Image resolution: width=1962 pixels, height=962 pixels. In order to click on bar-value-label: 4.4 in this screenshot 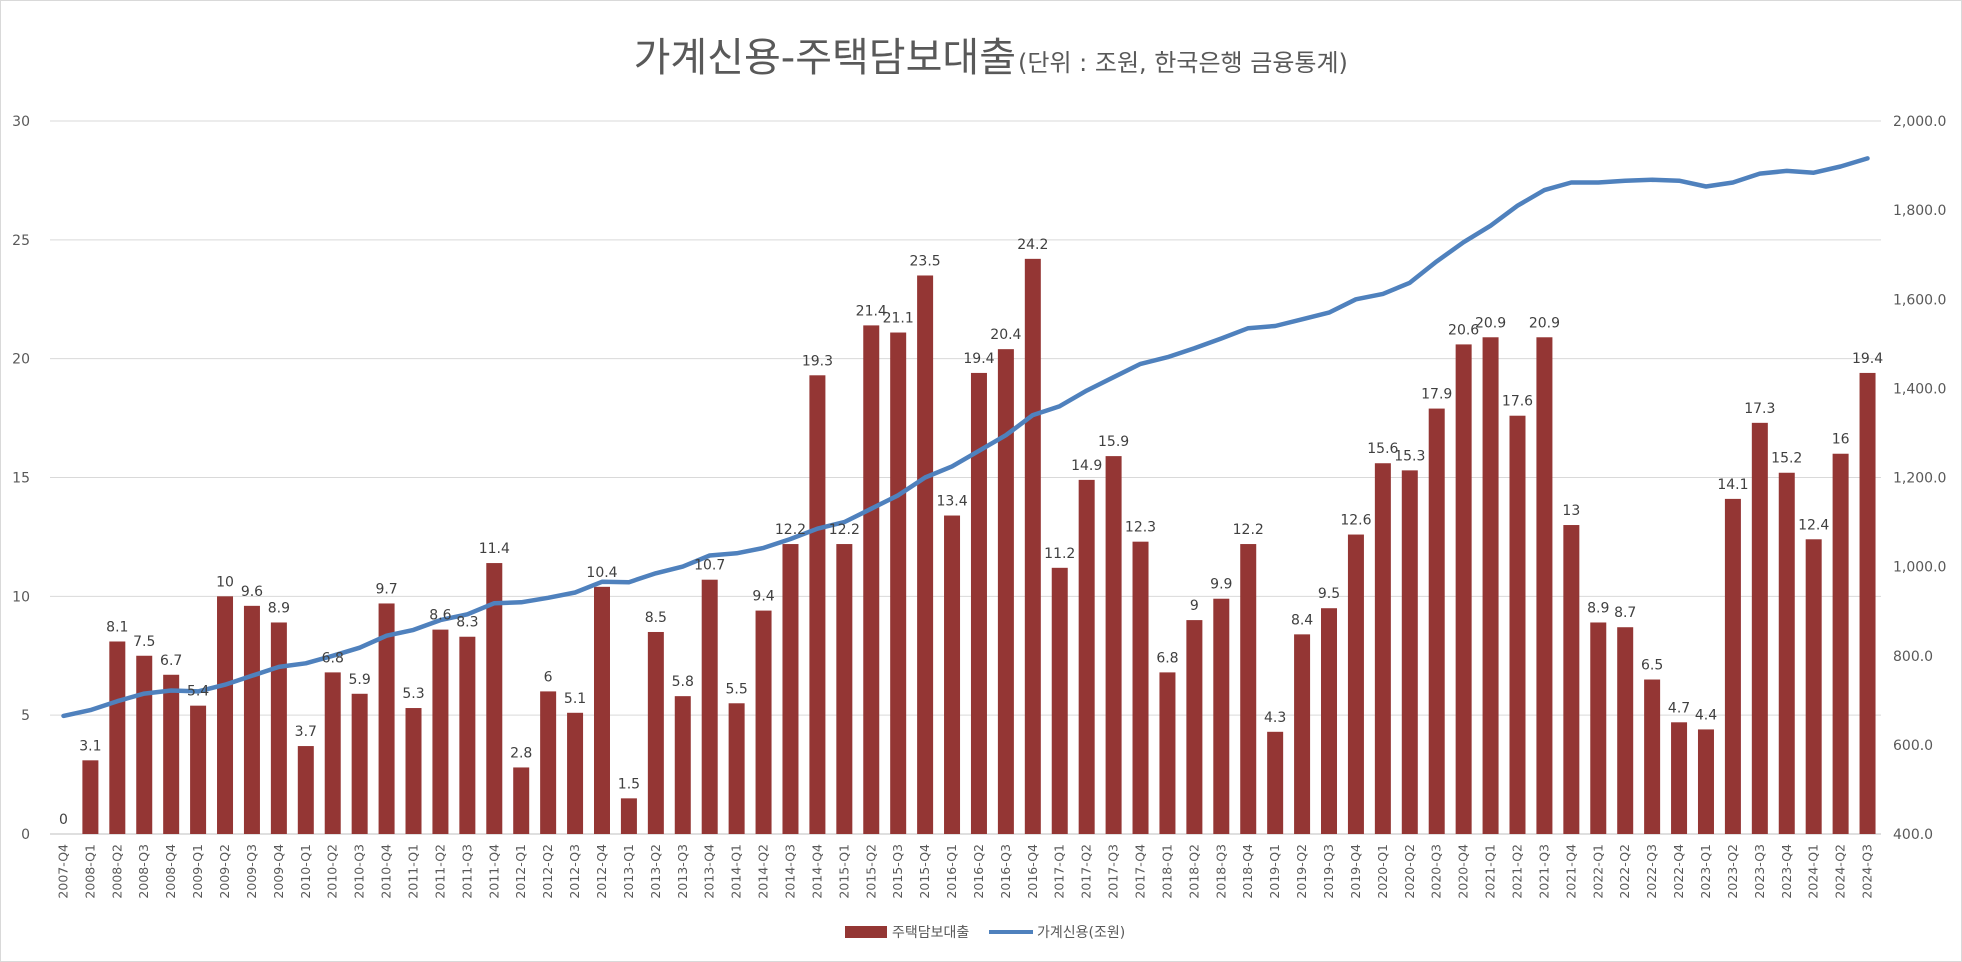, I will do `click(1706, 715)`.